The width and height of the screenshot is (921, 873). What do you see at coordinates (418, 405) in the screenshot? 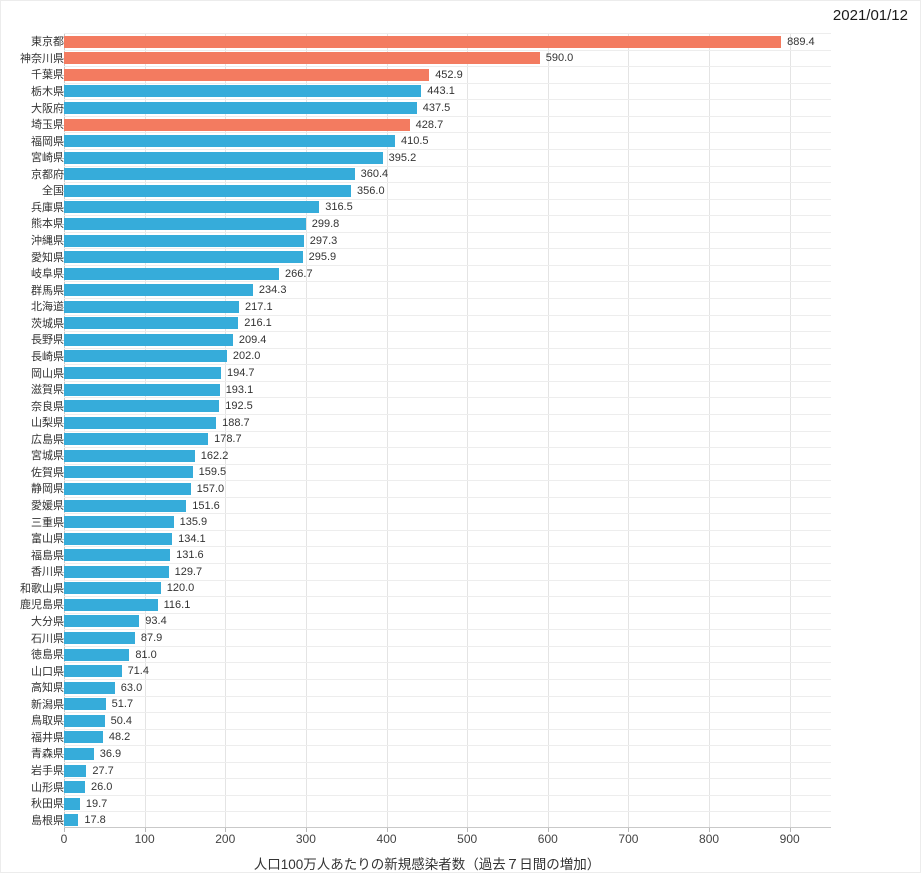
I see `bar-row: 奈良県 192.5` at bounding box center [418, 405].